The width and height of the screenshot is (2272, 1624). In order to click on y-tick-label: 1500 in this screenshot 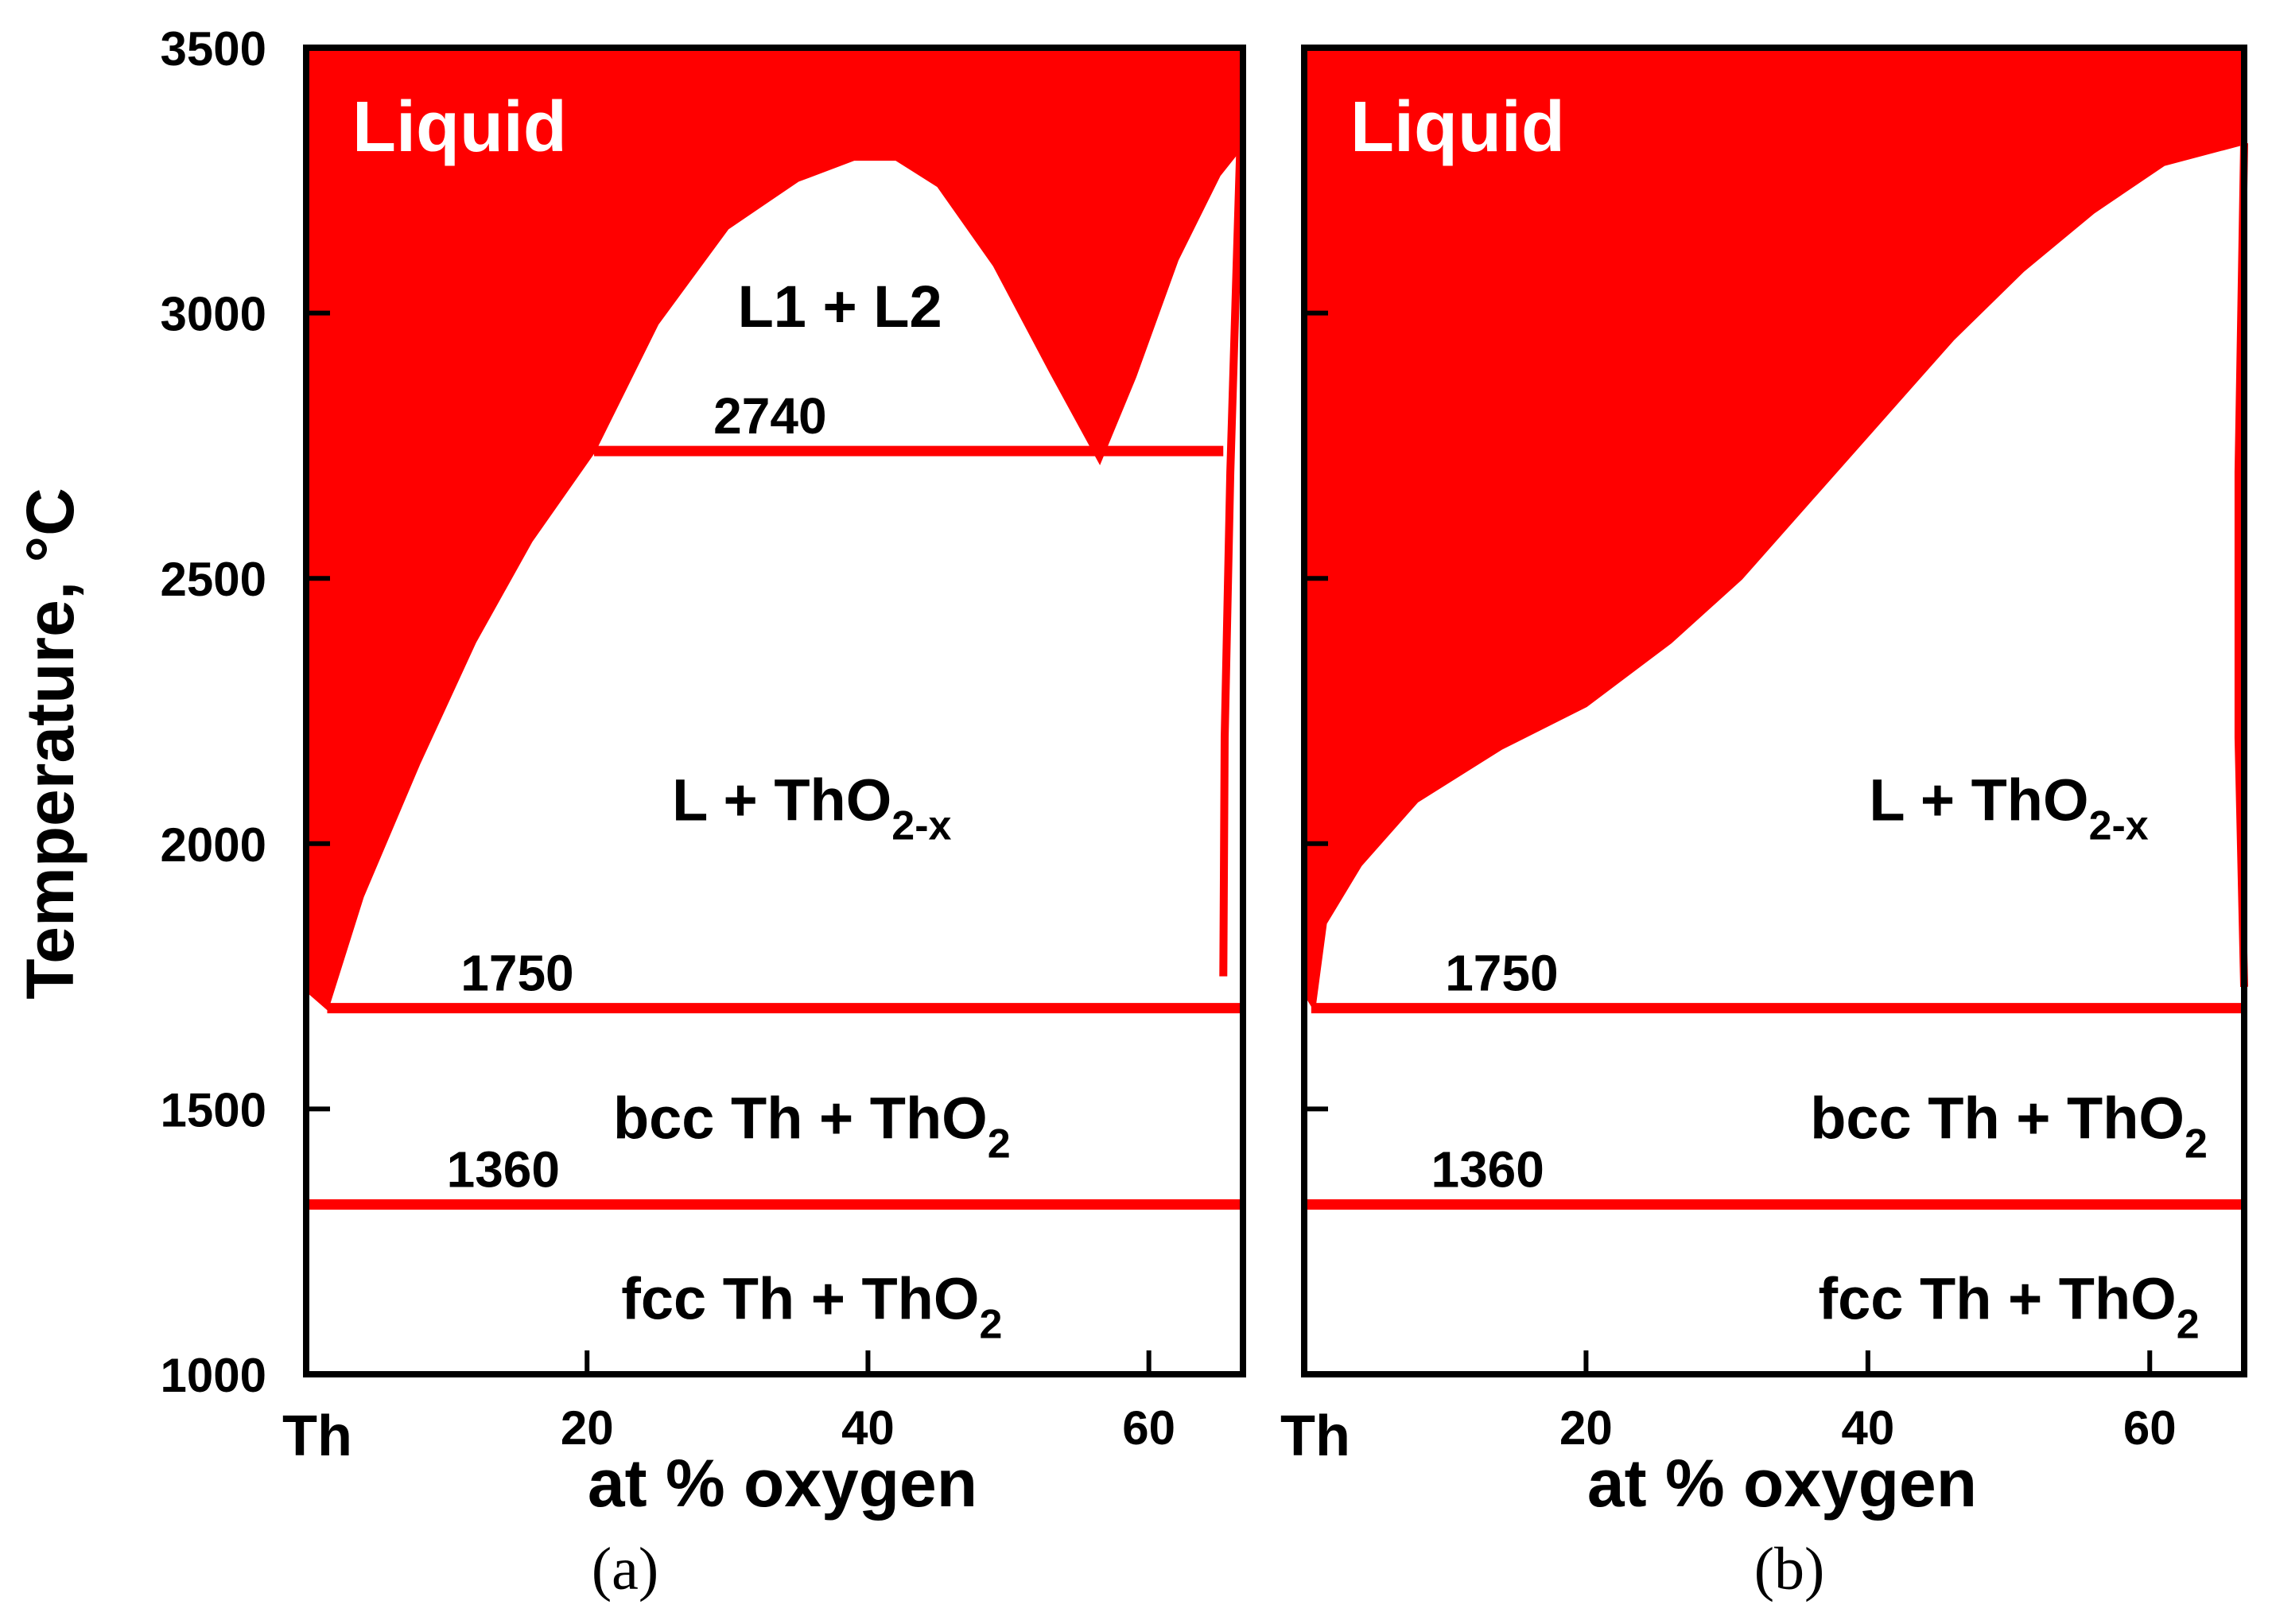, I will do `click(213, 1109)`.